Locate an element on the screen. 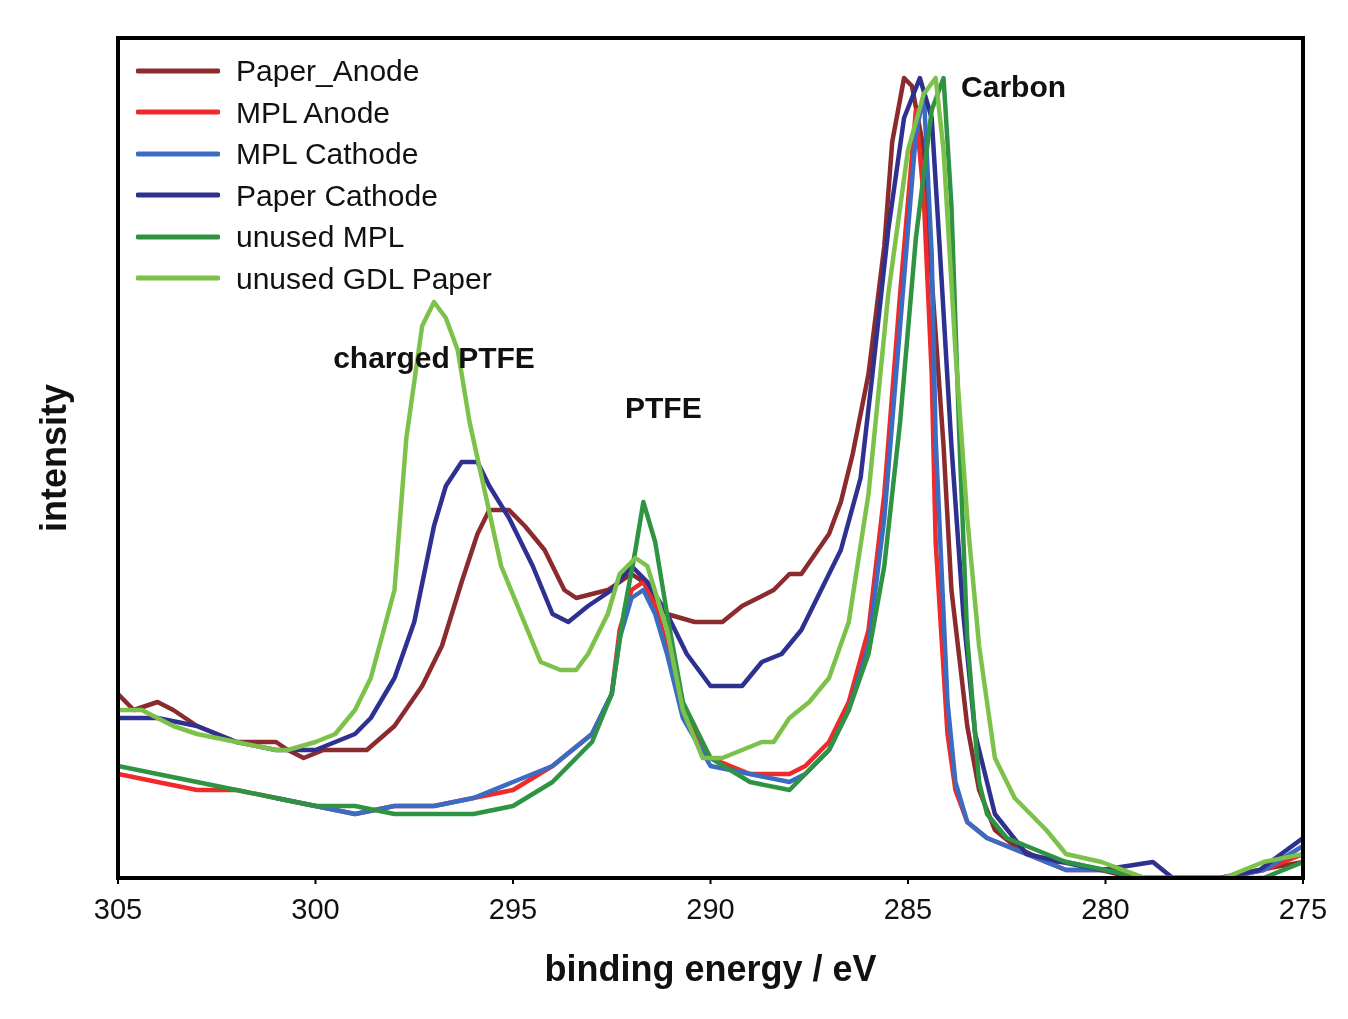  legend-label: Paper_Anode is located at coordinates (328, 71).